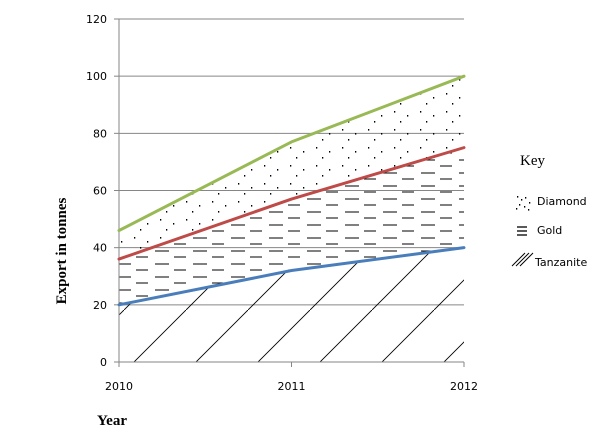 This screenshot has height=433, width=611. What do you see at coordinates (291, 276) in the screenshot?
I see `series-line-tanzanite` at bounding box center [291, 276].